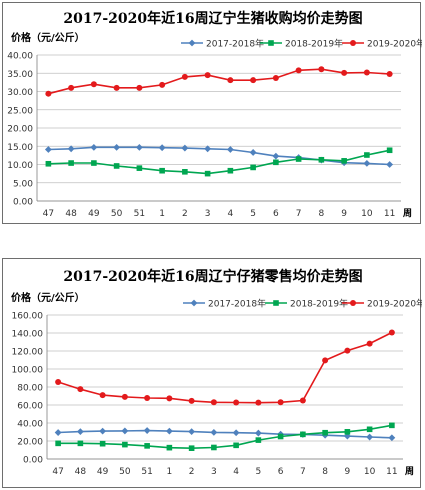  Describe the element at coordinates (20, 93) in the screenshot. I see `y-tick-label: 30.00` at that location.